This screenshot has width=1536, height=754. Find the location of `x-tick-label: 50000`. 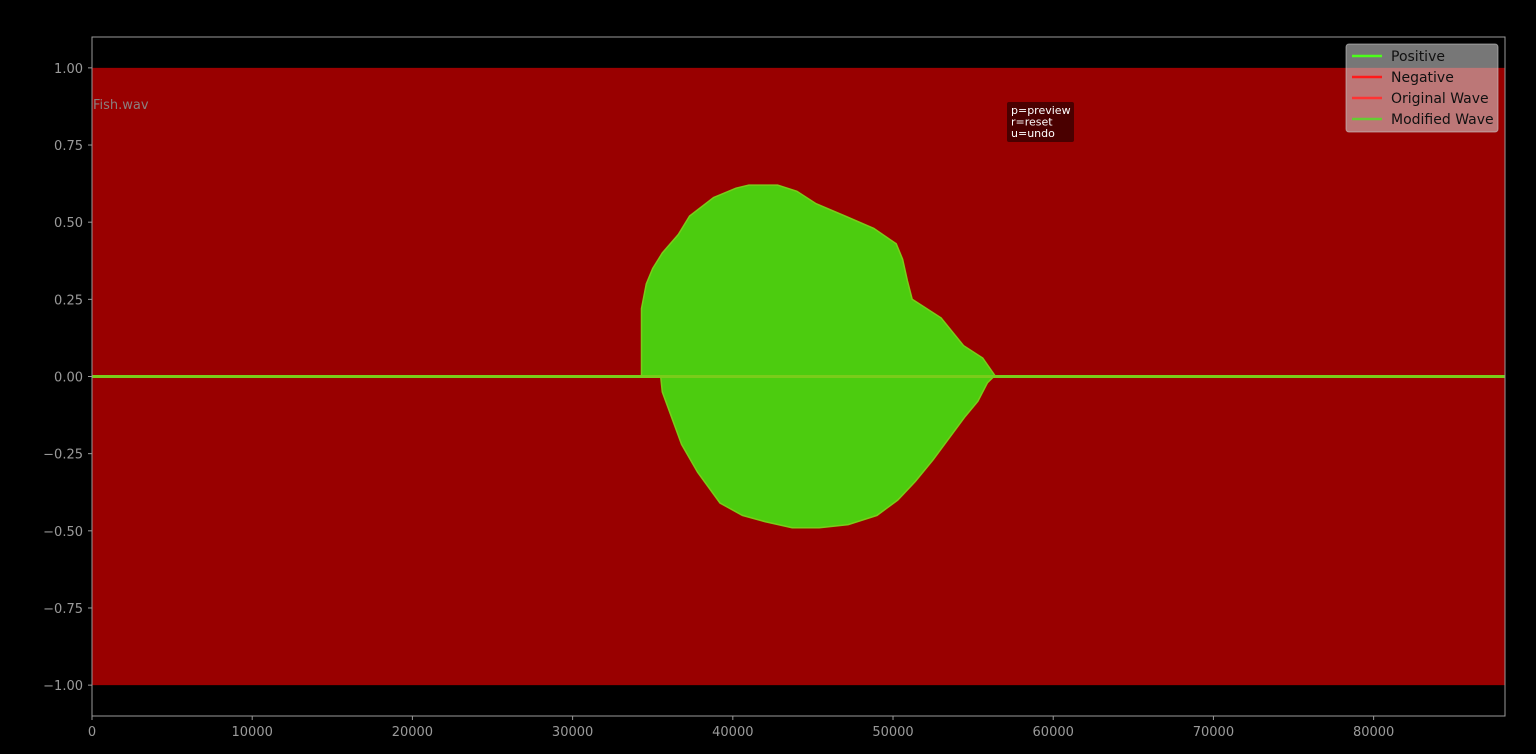

x-tick-label: 50000 is located at coordinates (892, 732).